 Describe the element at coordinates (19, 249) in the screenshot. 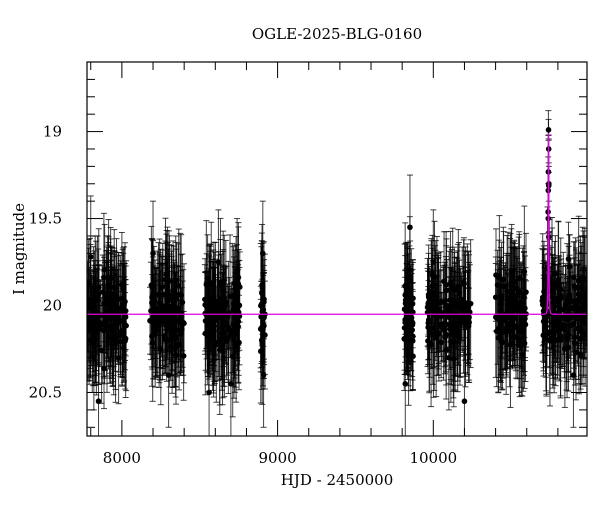

I see `y-axis-label: I magnitude` at that location.